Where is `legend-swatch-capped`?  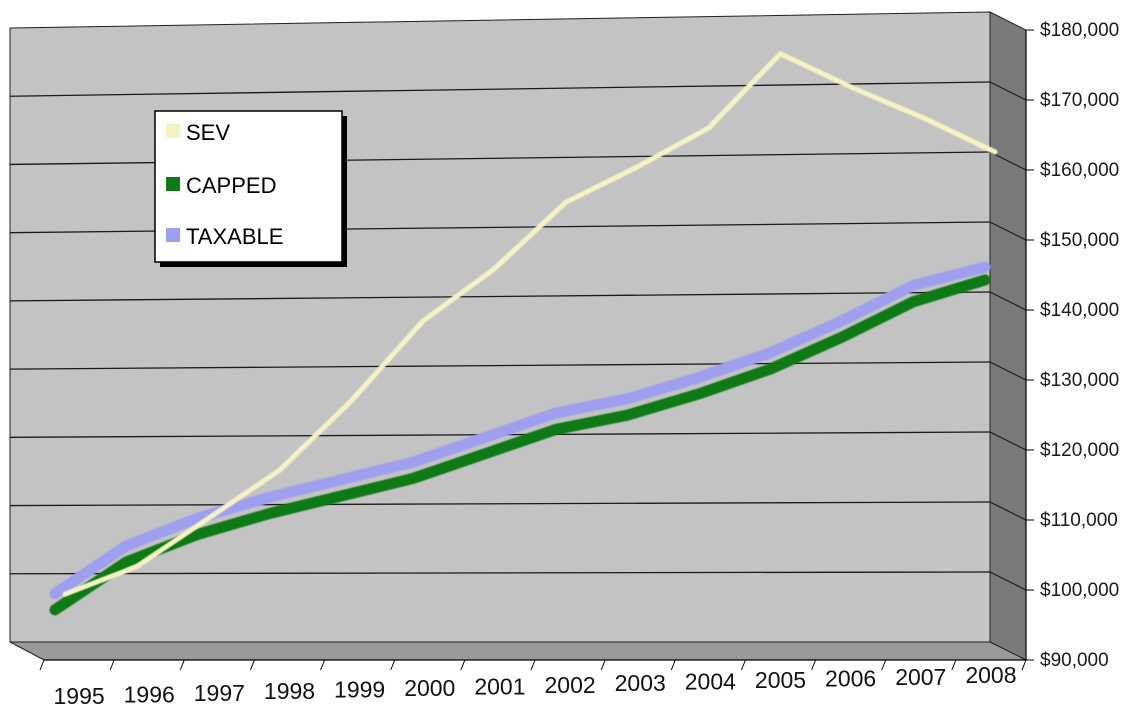 legend-swatch-capped is located at coordinates (173, 184).